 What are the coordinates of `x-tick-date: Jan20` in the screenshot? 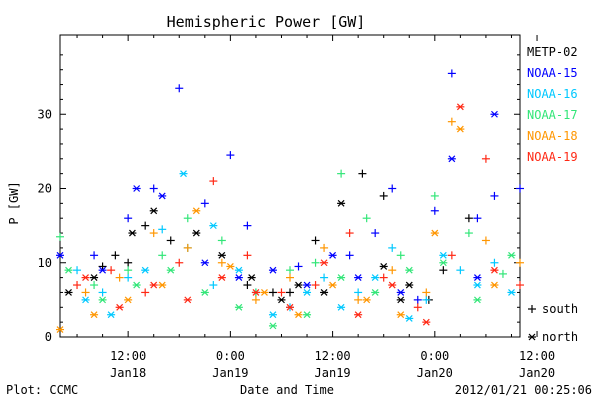 It's located at (537, 373).